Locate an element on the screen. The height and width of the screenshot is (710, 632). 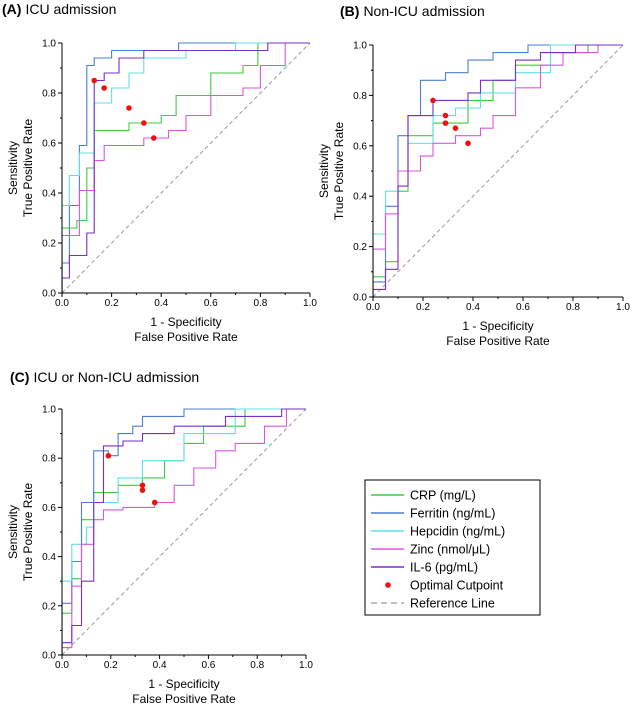
legend-item: Reference Line is located at coordinates (433, 604).